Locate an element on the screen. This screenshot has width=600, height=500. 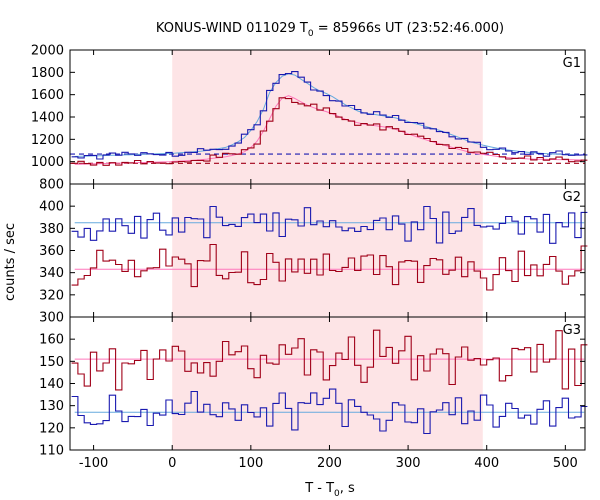
y-tick-label: 360 is located at coordinates (51, 251).